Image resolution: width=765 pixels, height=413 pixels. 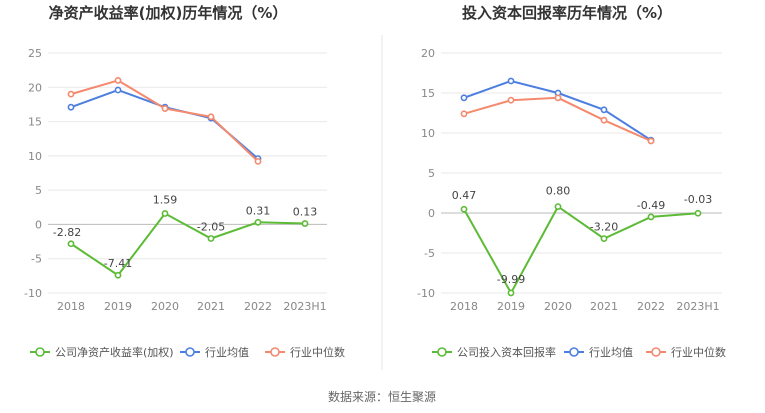 I want to click on data-label: 1.59, so click(x=165, y=200).